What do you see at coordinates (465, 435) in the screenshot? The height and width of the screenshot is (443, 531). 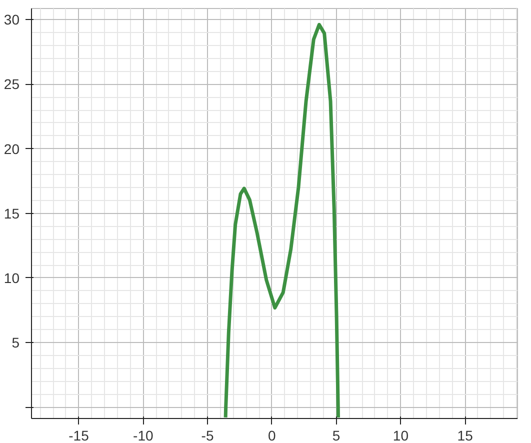 I see `x-tick-label: 15` at bounding box center [465, 435].